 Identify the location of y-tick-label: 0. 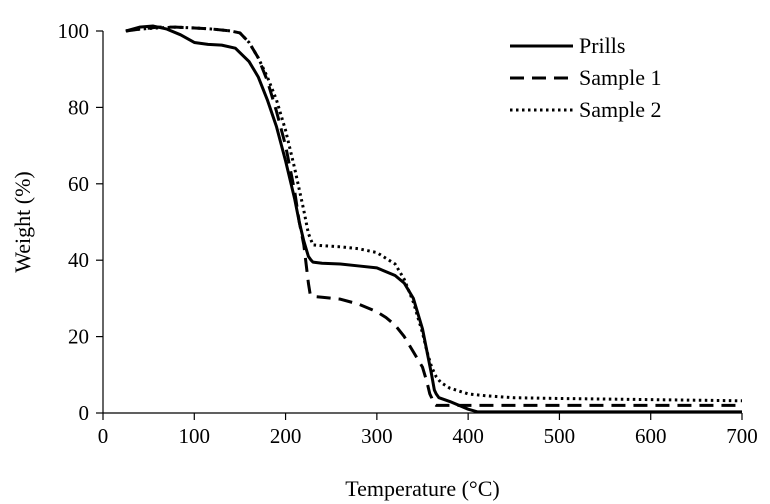
(84, 413).